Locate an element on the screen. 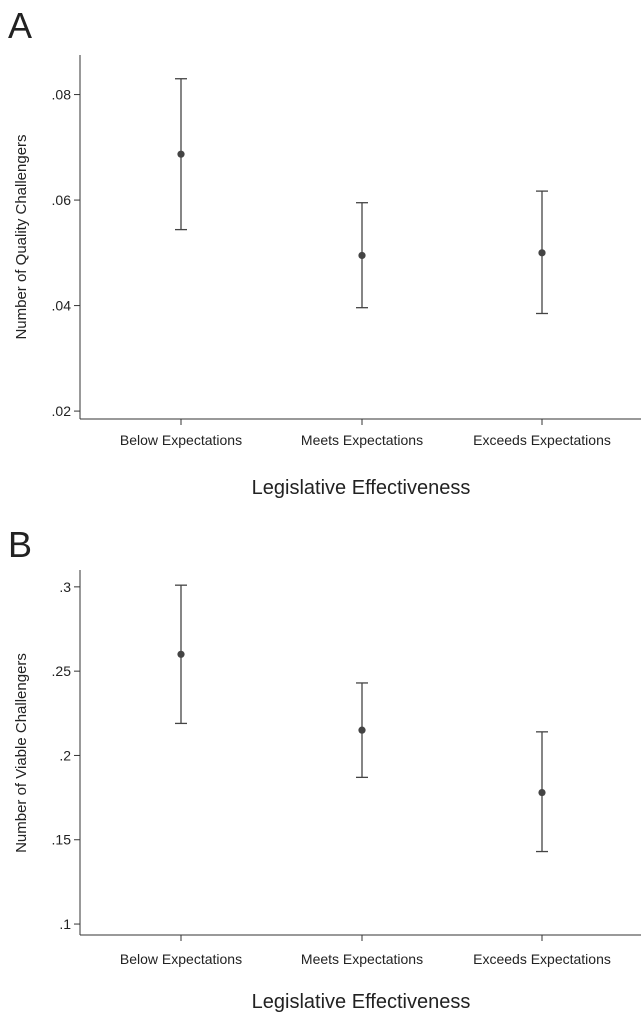 The image size is (641, 1015). y-tick-label: .02 is located at coordinates (62, 411).